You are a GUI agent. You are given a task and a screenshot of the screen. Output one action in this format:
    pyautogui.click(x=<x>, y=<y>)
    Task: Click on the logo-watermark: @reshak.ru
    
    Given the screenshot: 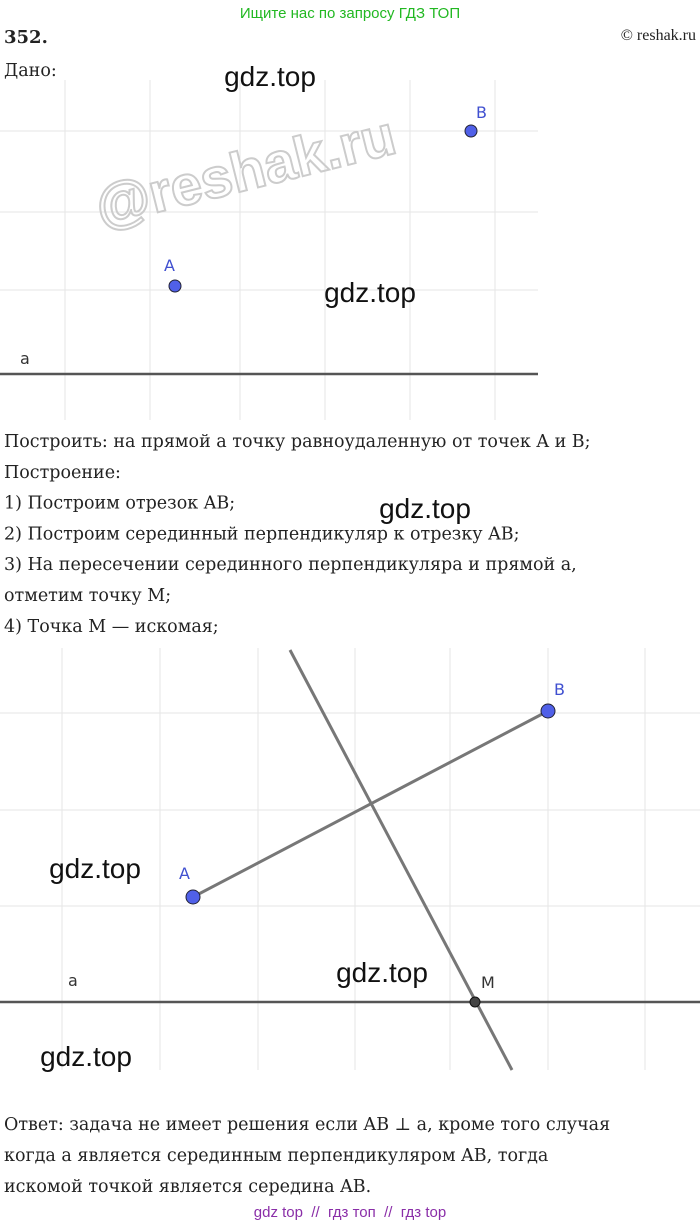 What is the action you would take?
    pyautogui.click(x=245, y=170)
    